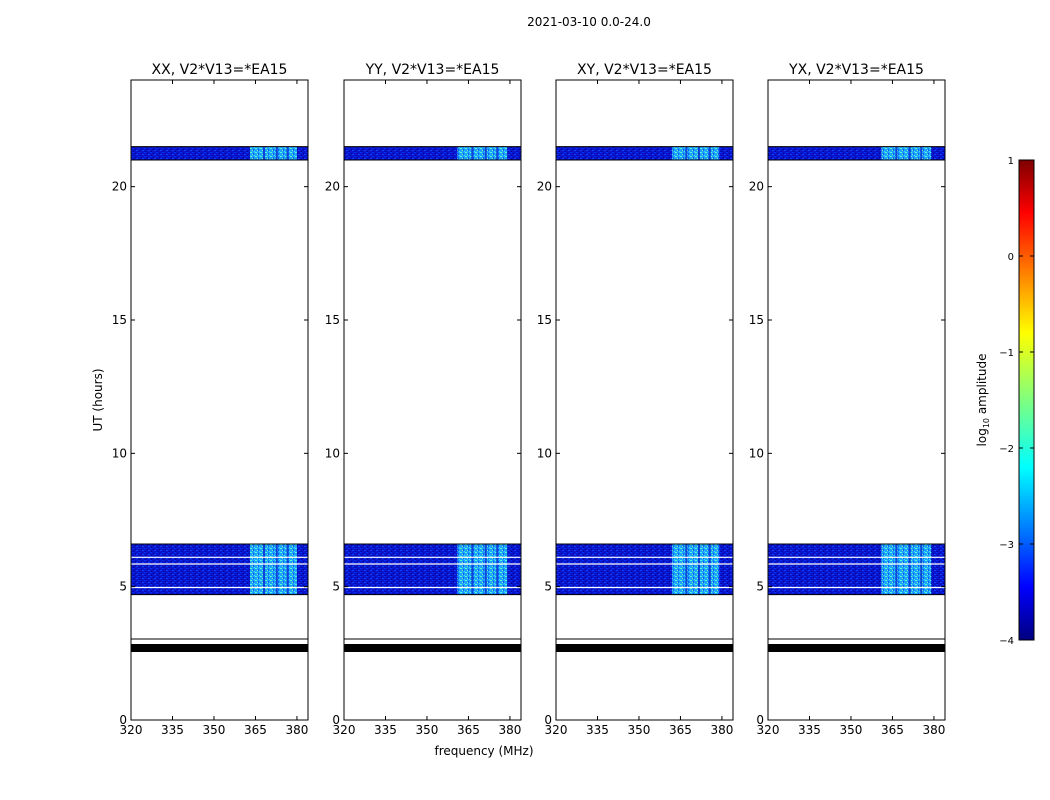 Image resolution: width=1050 pixels, height=800 pixels. What do you see at coordinates (589, 22) in the screenshot?
I see `suptitle: 2021-03-10 0.0-24.0` at bounding box center [589, 22].